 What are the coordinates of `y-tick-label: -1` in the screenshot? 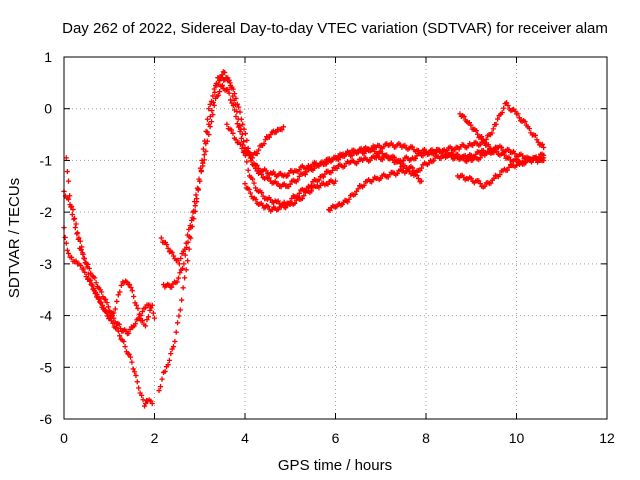 It's located at (46, 160).